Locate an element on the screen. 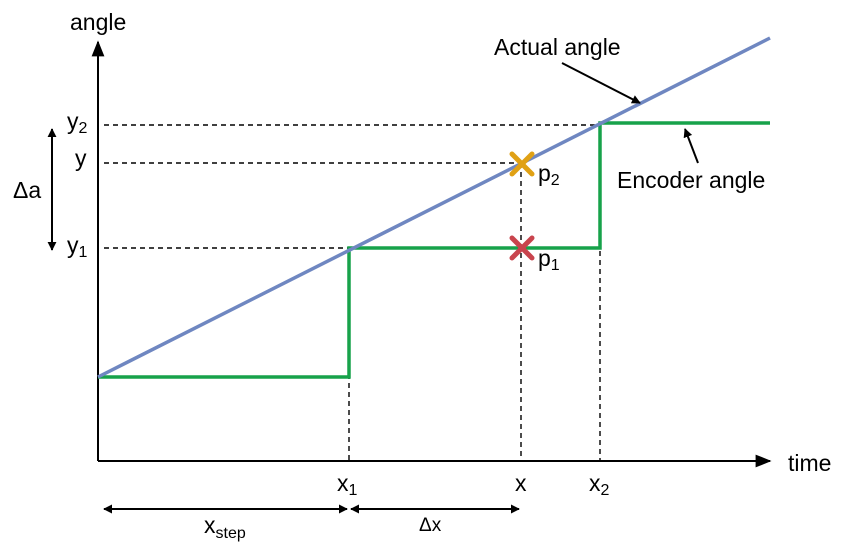 The height and width of the screenshot is (560, 850). actual-angle-pointer is located at coordinates (601, 83).